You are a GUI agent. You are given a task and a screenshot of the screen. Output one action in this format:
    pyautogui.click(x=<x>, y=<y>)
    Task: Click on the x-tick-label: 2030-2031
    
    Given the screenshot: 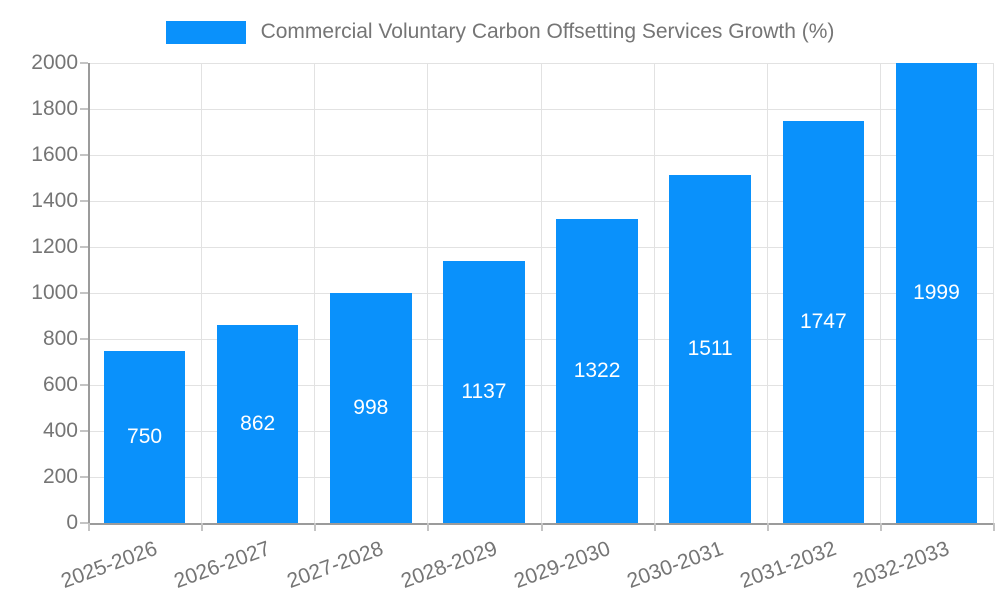 What is the action you would take?
    pyautogui.click(x=675, y=565)
    